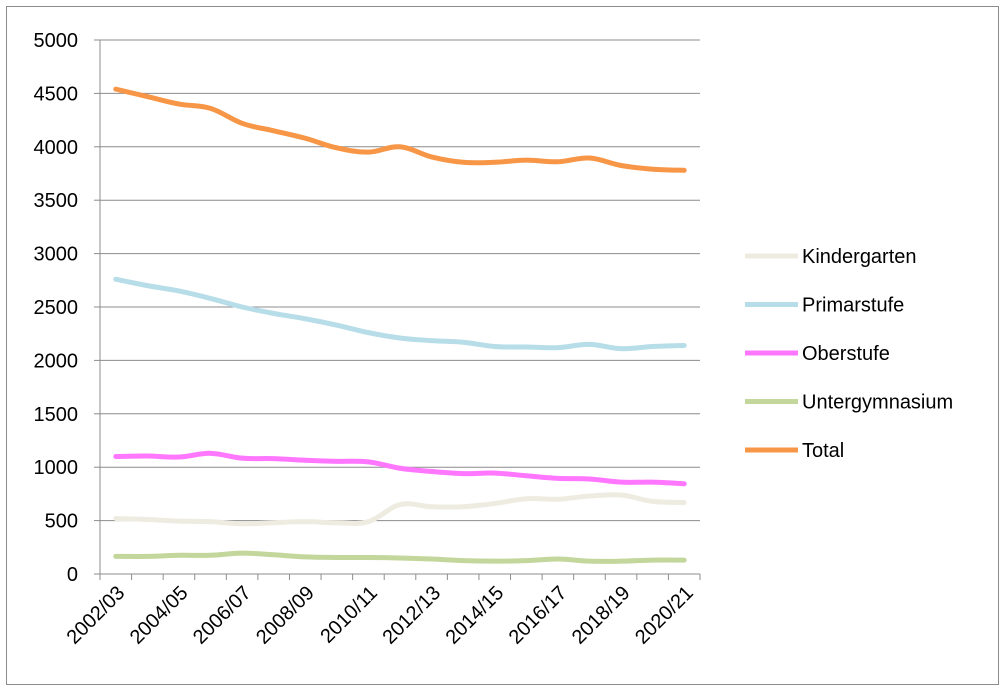 The height and width of the screenshot is (691, 1007). What do you see at coordinates (859, 257) in the screenshot?
I see `legend-label-kindergarten: Kindergarten` at bounding box center [859, 257].